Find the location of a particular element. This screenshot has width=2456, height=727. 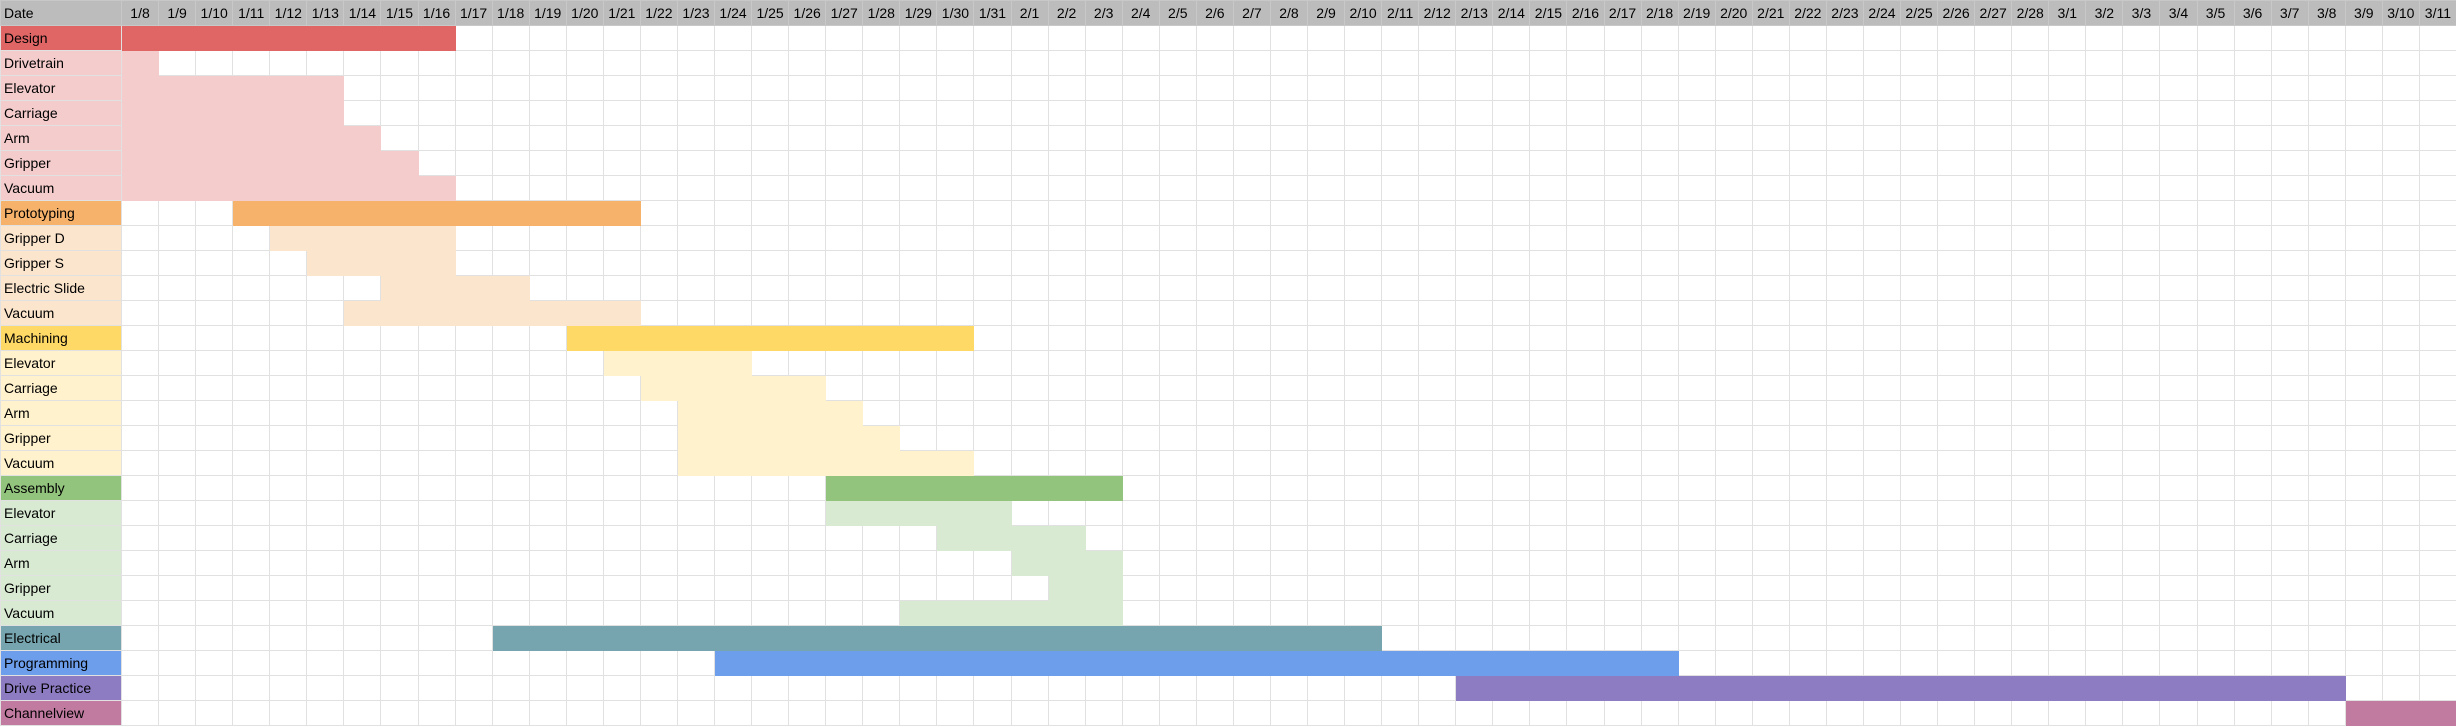

task-label-cell: Carriage is located at coordinates (61, 113).